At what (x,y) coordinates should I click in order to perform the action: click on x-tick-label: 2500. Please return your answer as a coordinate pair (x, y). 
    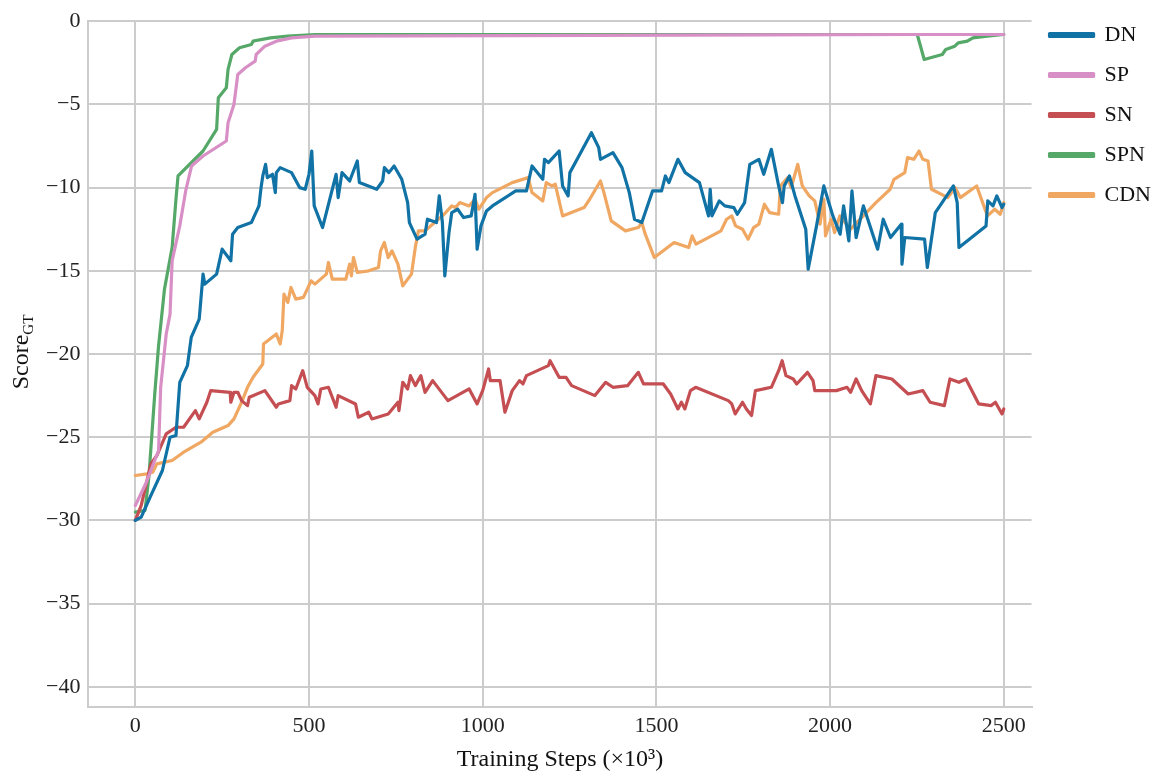
    Looking at the image, I should click on (1003, 724).